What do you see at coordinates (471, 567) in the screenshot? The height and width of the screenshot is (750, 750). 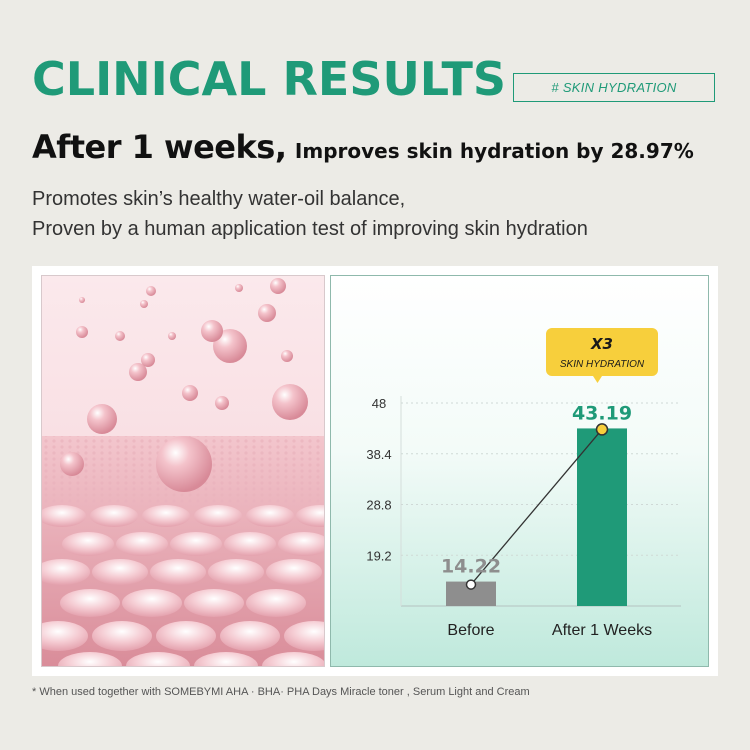 I see `data-label: 14.22` at bounding box center [471, 567].